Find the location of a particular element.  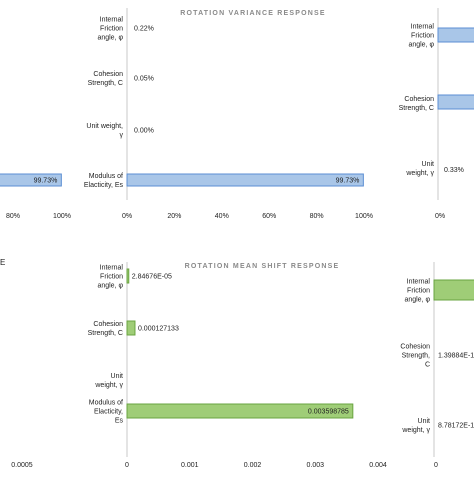

data-label-mean-shift: 2.84676E-05 is located at coordinates (152, 277).